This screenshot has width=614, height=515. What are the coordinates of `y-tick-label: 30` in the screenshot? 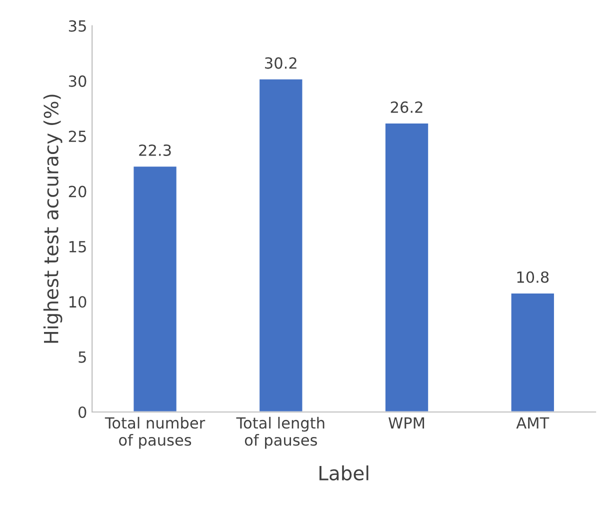 It's located at (77, 81).